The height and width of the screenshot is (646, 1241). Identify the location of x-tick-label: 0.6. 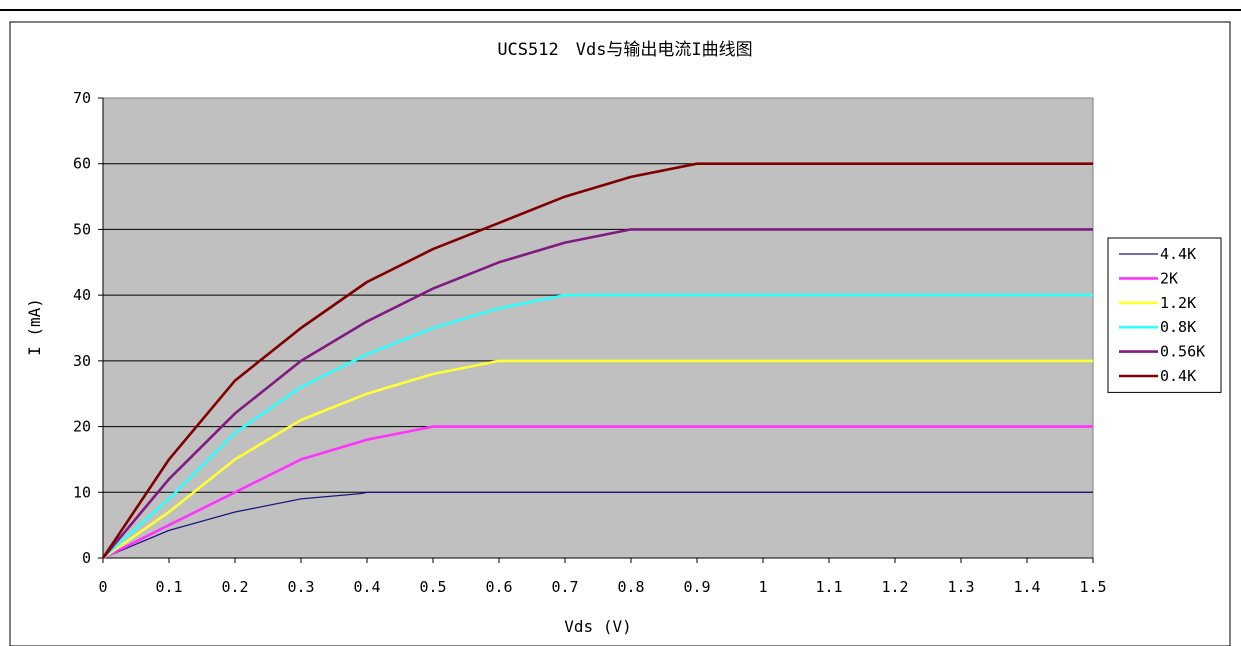
(498, 587).